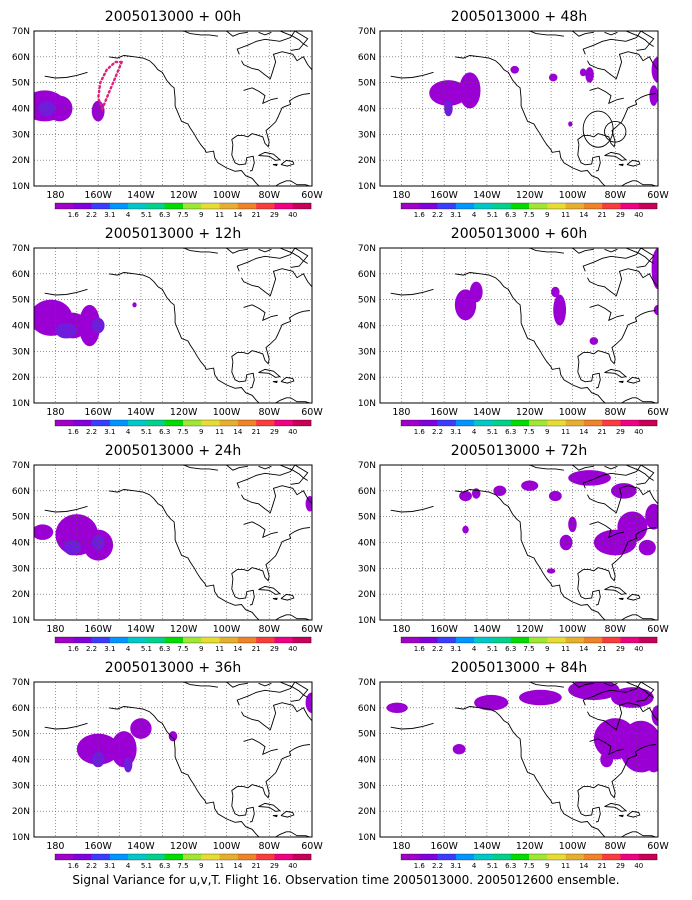 This screenshot has height=900, width=692. What do you see at coordinates (21, 838) in the screenshot?
I see `lat-label: 10N` at bounding box center [21, 838].